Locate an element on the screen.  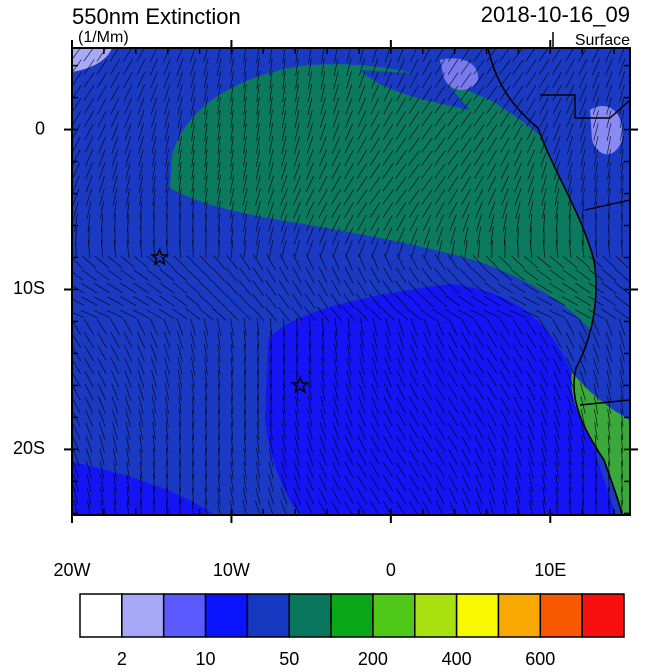
y-tick-label: 10S is located at coordinates (29, 288).